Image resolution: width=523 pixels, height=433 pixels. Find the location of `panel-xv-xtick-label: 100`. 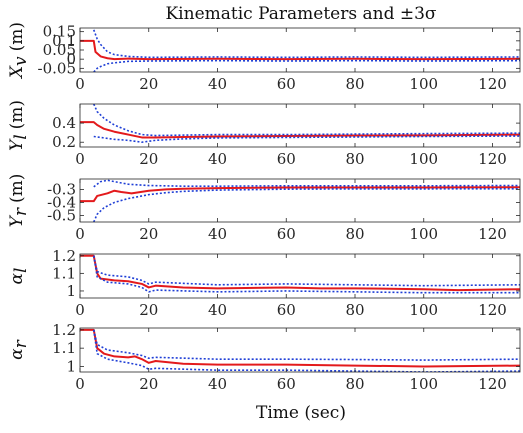

panel-xv-xtick-label: 100 is located at coordinates (423, 84).